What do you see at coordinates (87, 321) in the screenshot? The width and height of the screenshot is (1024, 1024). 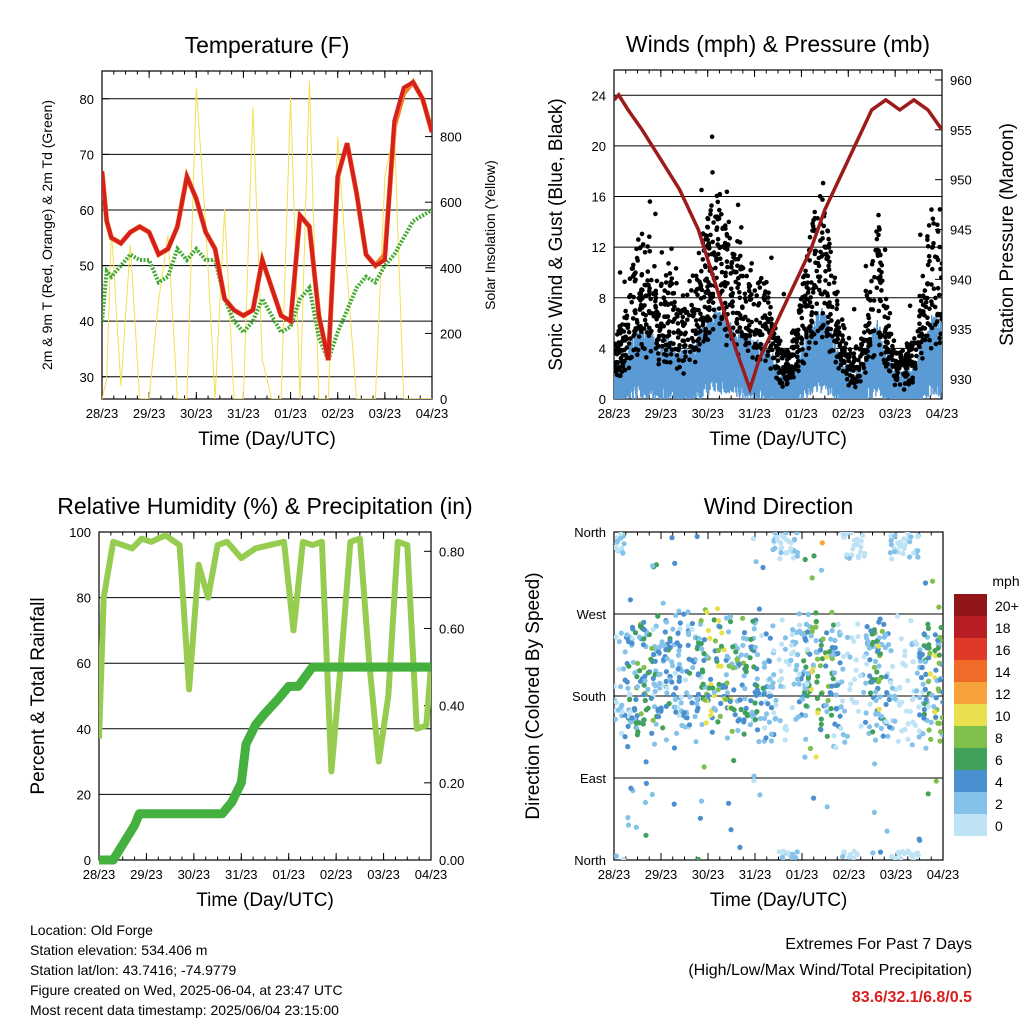 I see `temp-ytick-label: 40` at bounding box center [87, 321].